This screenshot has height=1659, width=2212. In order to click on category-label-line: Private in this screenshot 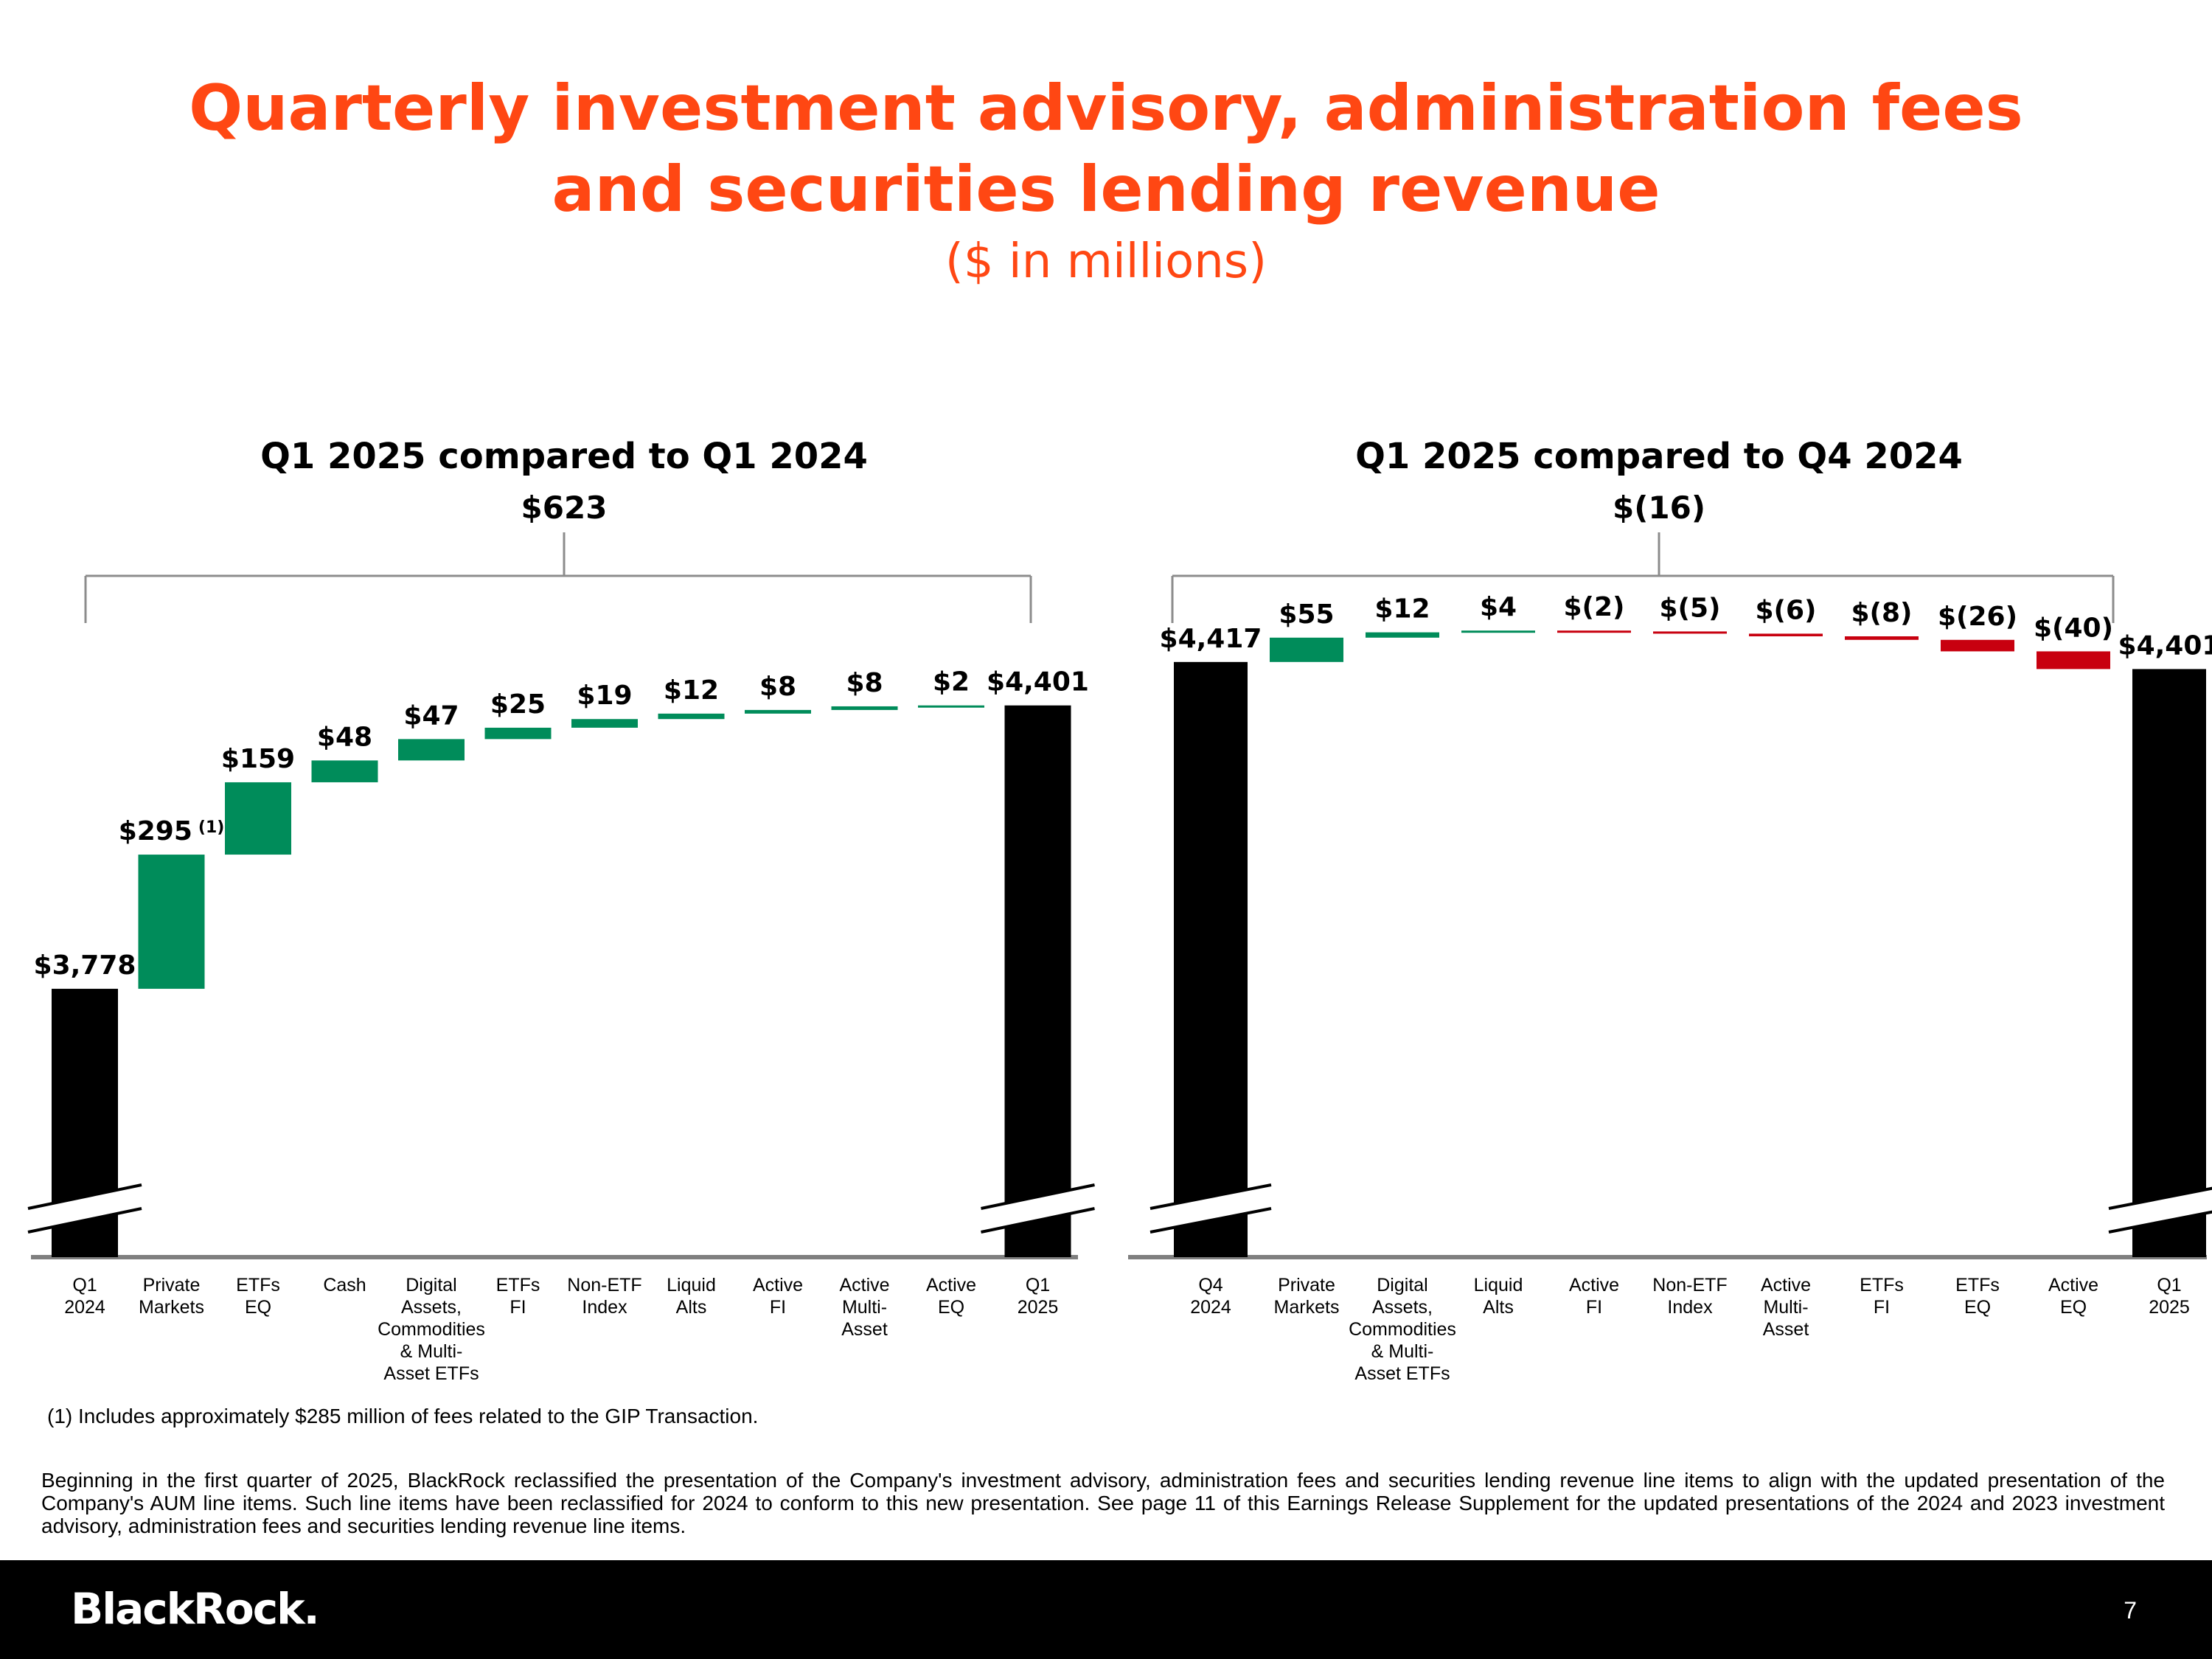, I will do `click(172, 1285)`.